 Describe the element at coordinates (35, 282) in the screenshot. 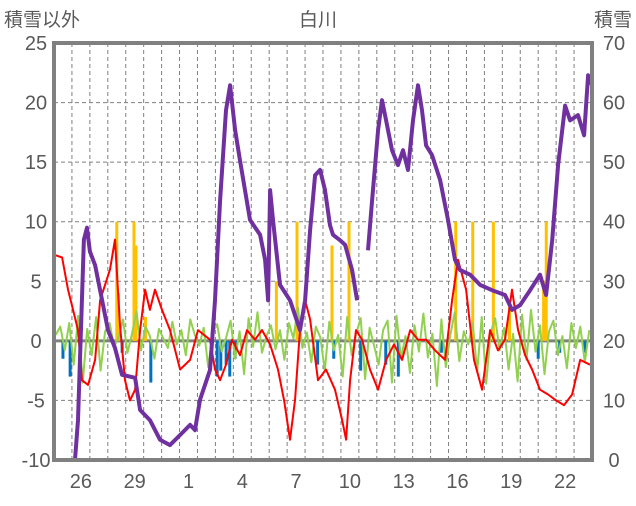

I see `left-y-tick-label: 5` at that location.